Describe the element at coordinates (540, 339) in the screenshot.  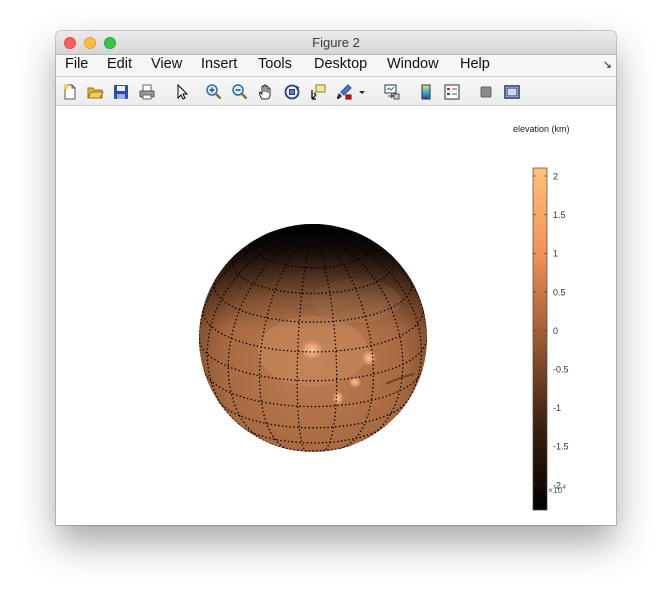
I see `colorbar-ramp` at that location.